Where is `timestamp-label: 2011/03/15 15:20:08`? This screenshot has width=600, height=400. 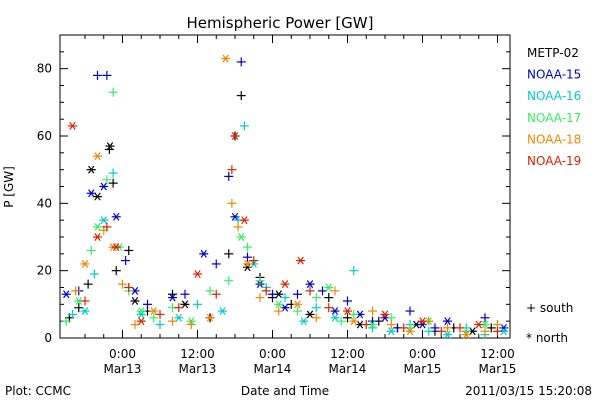 timestamp-label: 2011/03/15 15:20:08 is located at coordinates (528, 391).